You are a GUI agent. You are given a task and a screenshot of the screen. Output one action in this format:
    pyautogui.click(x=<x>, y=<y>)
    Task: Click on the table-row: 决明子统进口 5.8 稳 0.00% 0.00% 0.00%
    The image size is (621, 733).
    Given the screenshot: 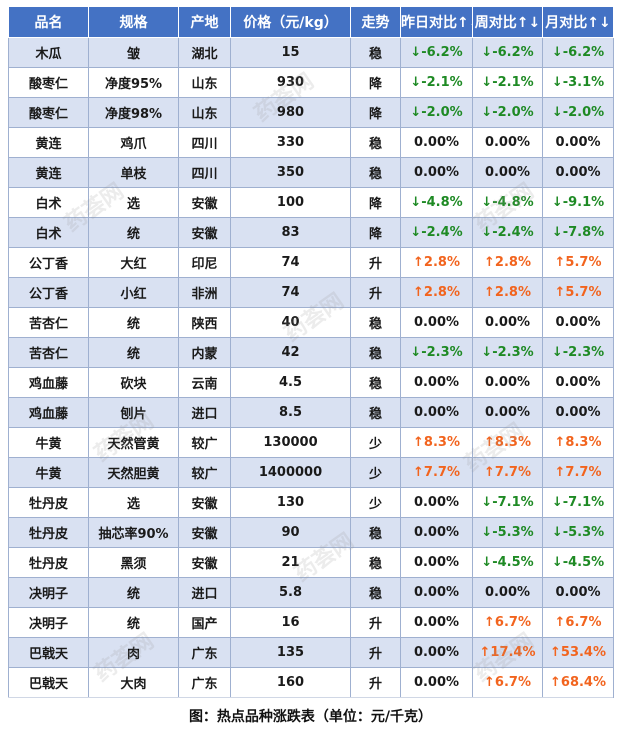 What is the action you would take?
    pyautogui.click(x=311, y=592)
    